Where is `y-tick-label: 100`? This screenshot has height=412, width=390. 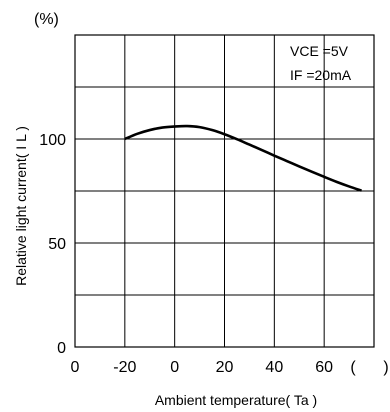 y-tick-label: 100 is located at coordinates (52, 140).